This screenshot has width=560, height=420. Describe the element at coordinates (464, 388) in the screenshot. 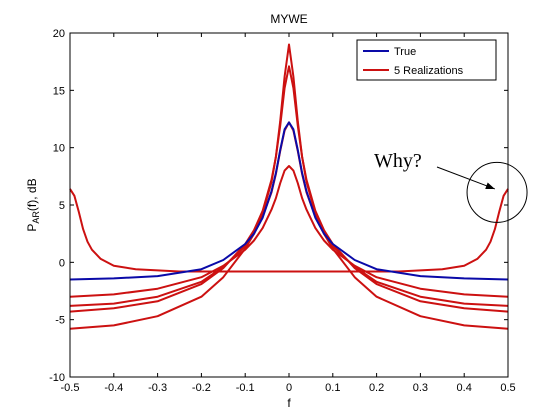

I see `x-tick-label: 0.4` at that location.